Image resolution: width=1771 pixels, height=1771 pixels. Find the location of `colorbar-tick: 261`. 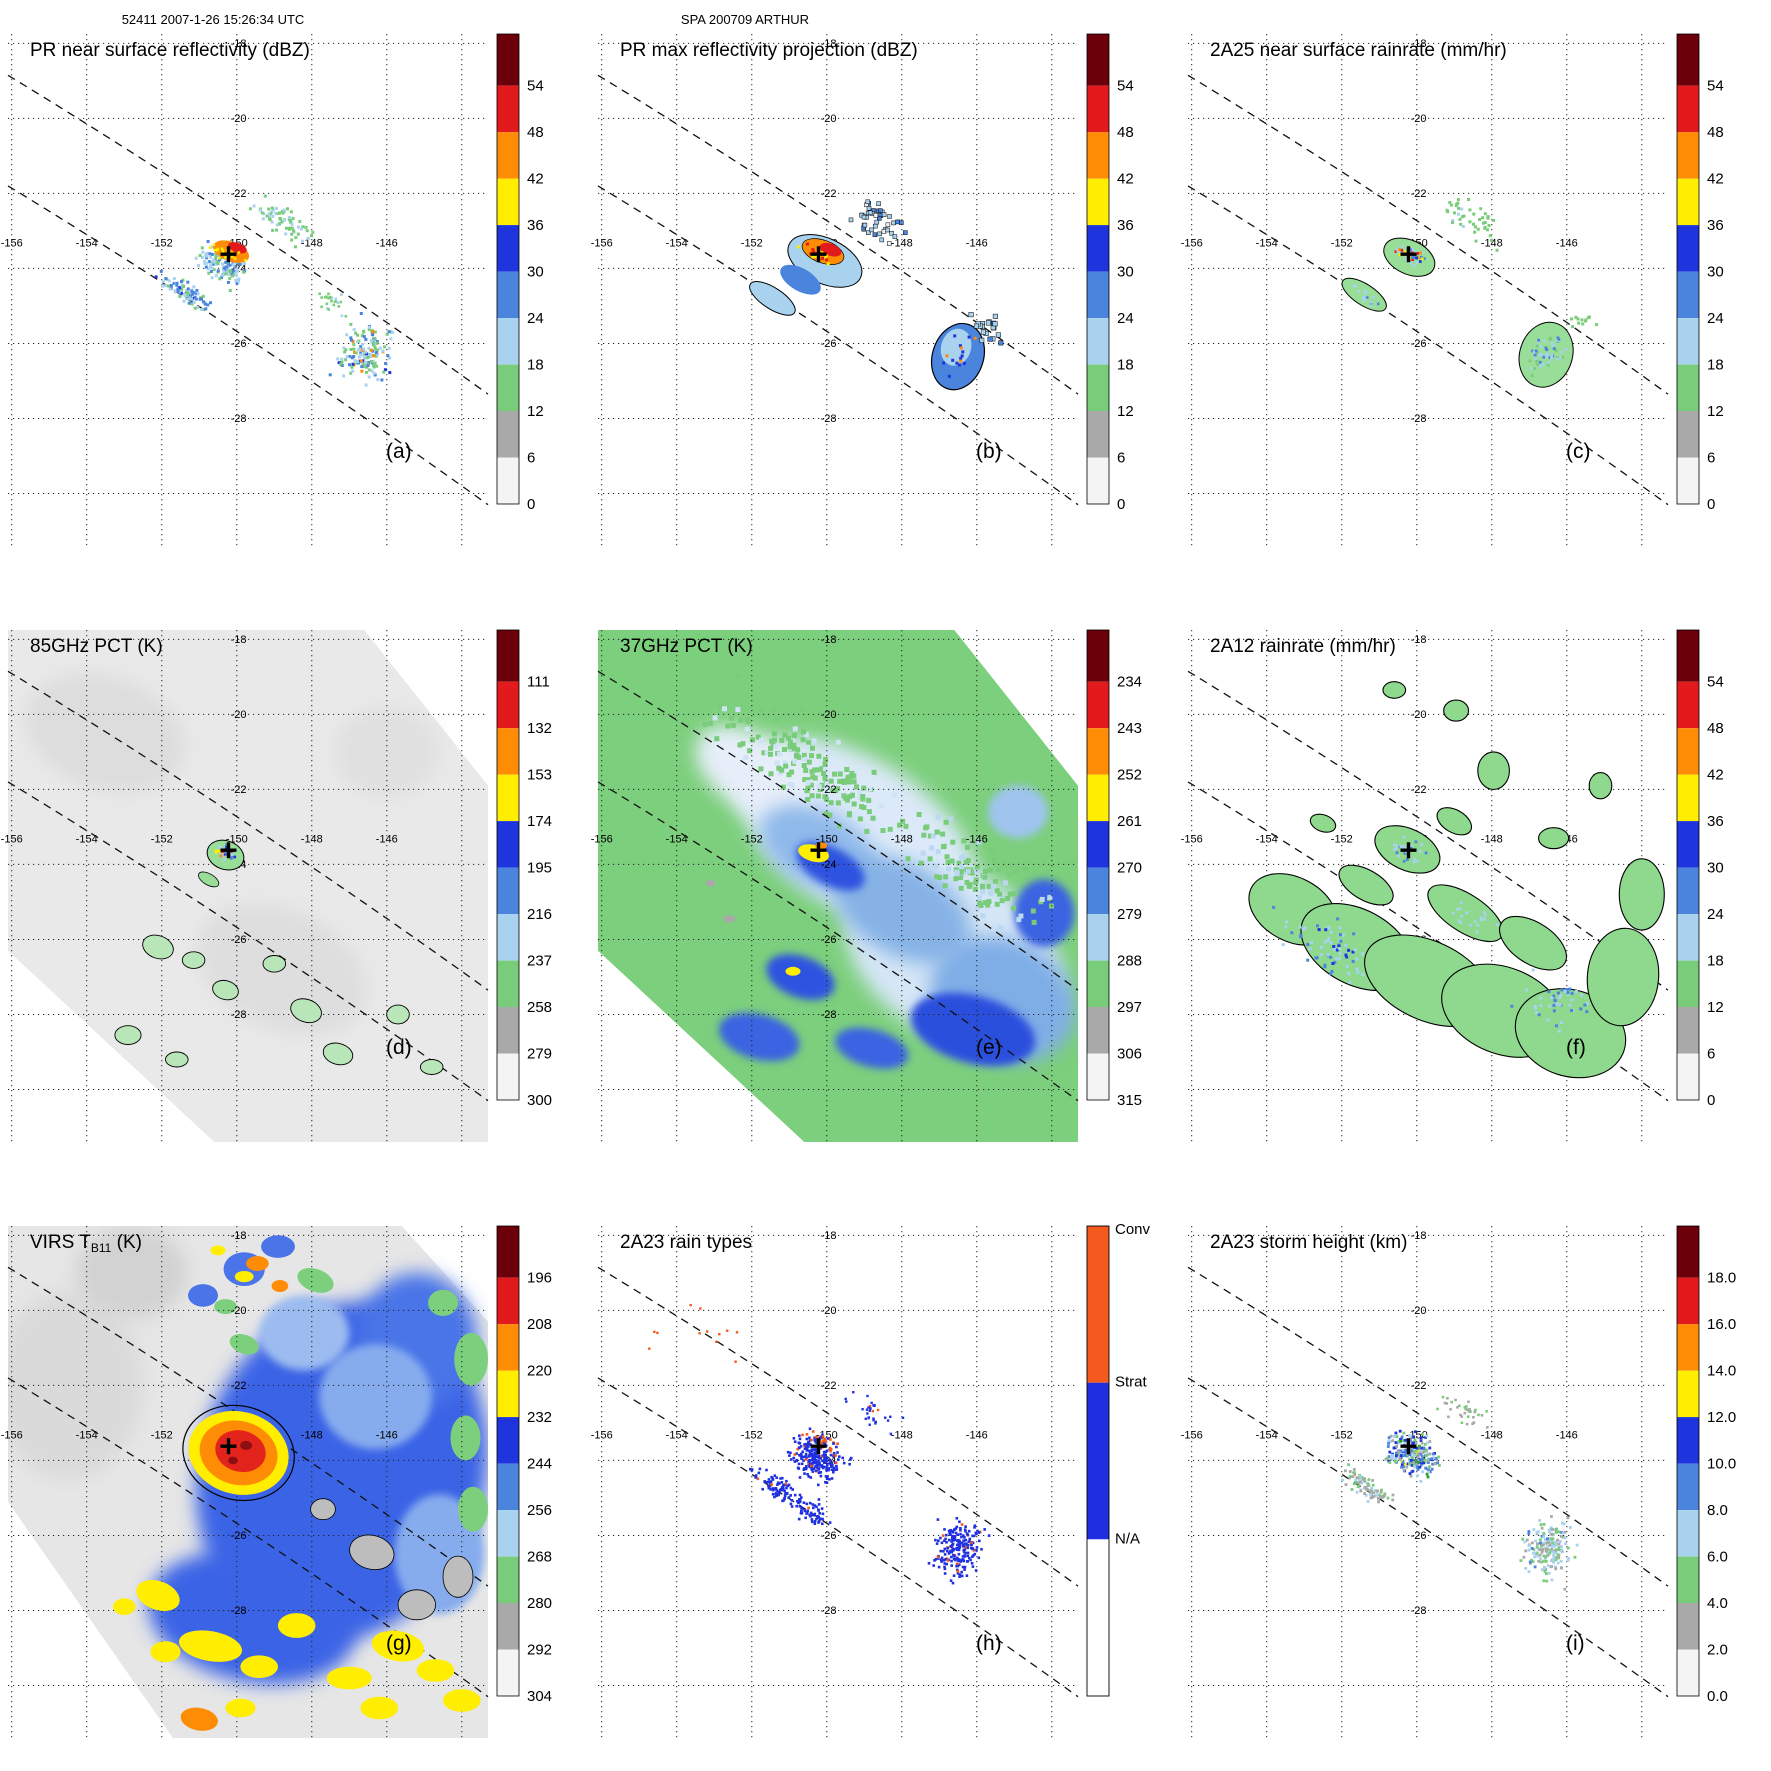

colorbar-tick: 261 is located at coordinates (1129, 821).